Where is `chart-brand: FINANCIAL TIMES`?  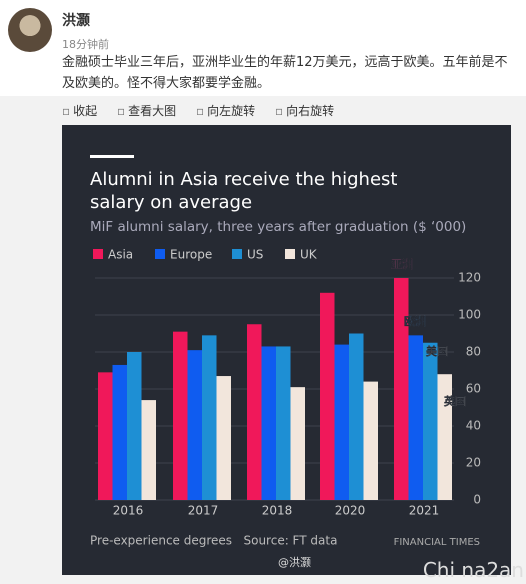
chart-brand: FINANCIAL TIMES is located at coordinates (437, 542).